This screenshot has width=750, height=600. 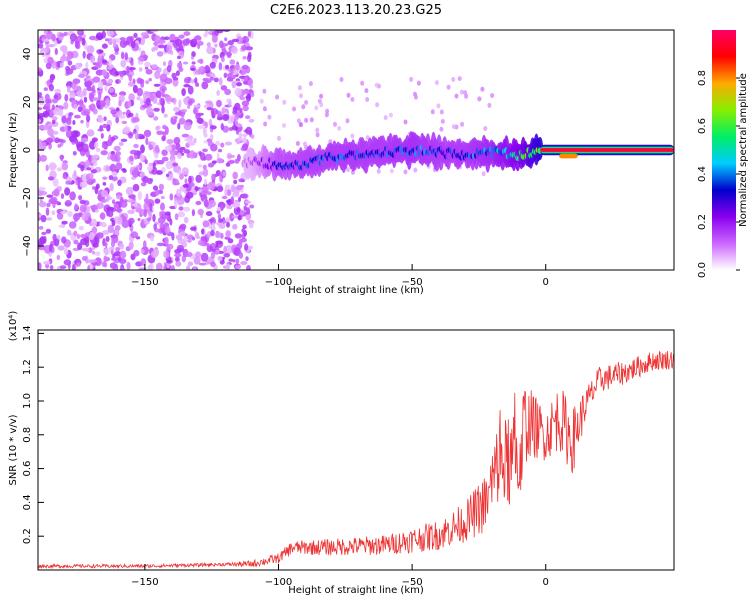 What do you see at coordinates (27, 367) in the screenshot?
I see `svg-text: 1.2` at bounding box center [27, 367].